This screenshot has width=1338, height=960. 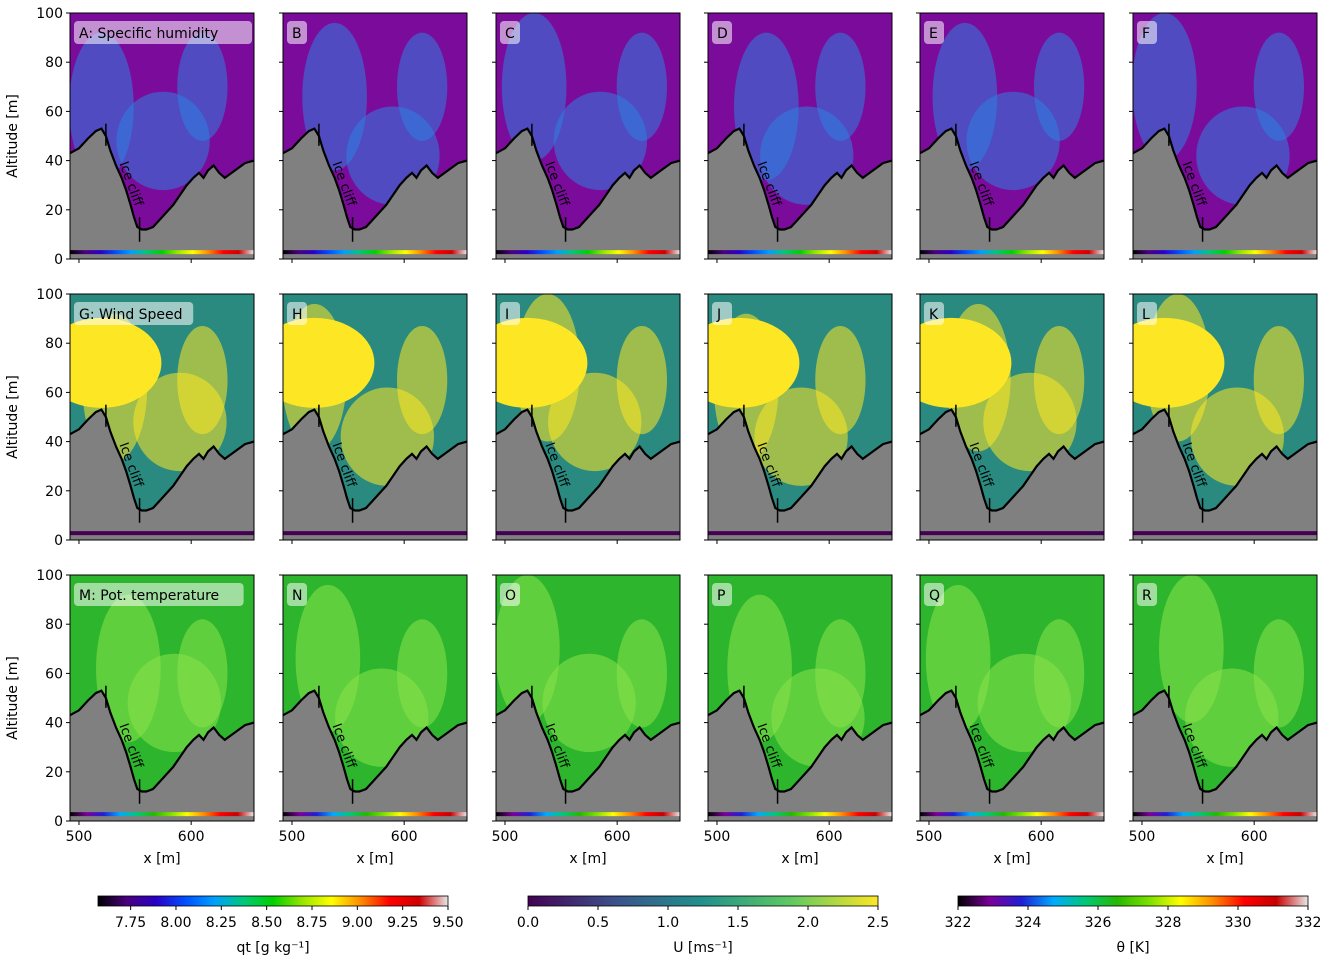 I want to click on y-tick-label: 80, so click(x=54, y=344).